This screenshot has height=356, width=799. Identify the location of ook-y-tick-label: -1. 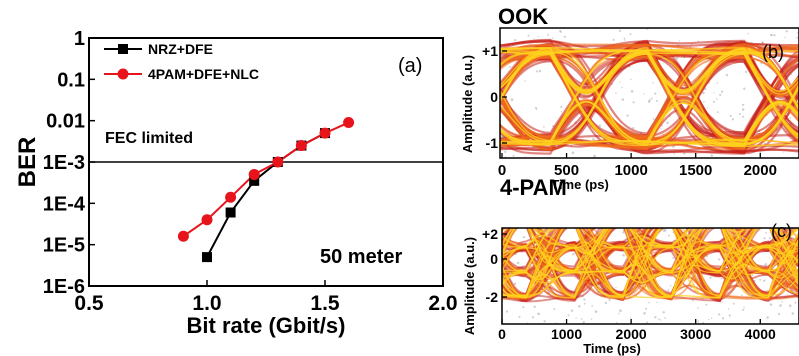
(492, 143).